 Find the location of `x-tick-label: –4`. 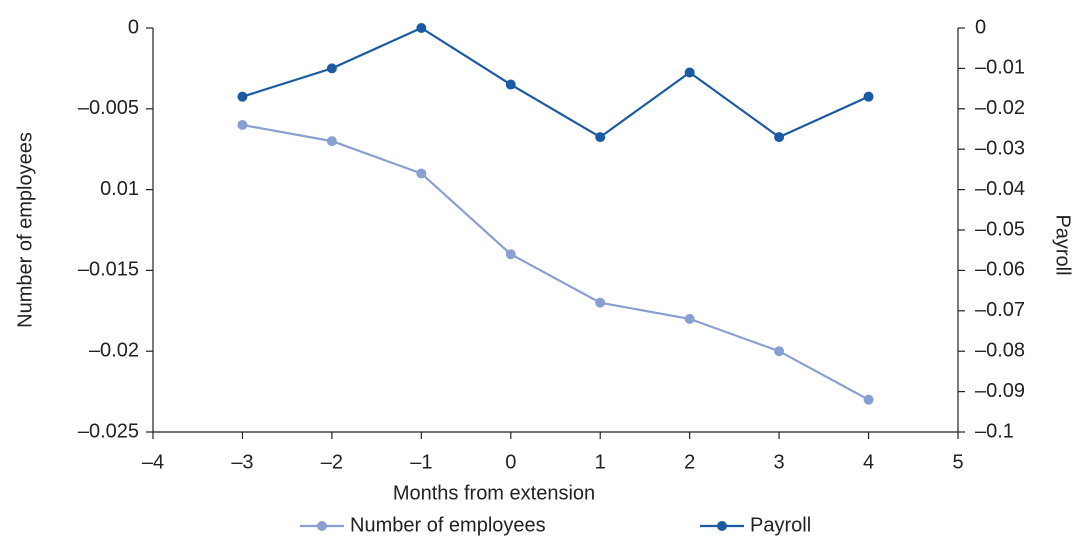

x-tick-label: –4 is located at coordinates (153, 462).